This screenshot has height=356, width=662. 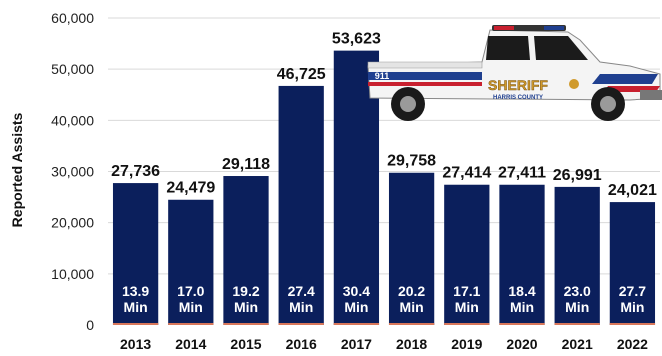 What do you see at coordinates (135, 254) in the screenshot?
I see `bar-2013` at bounding box center [135, 254].